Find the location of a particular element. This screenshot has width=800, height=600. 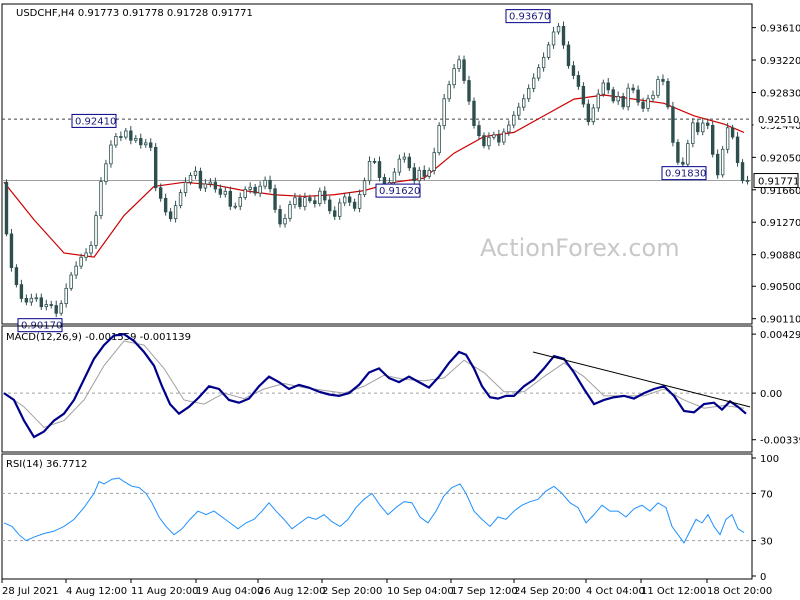

macd-tick-label: 0.00 is located at coordinates (771, 394).